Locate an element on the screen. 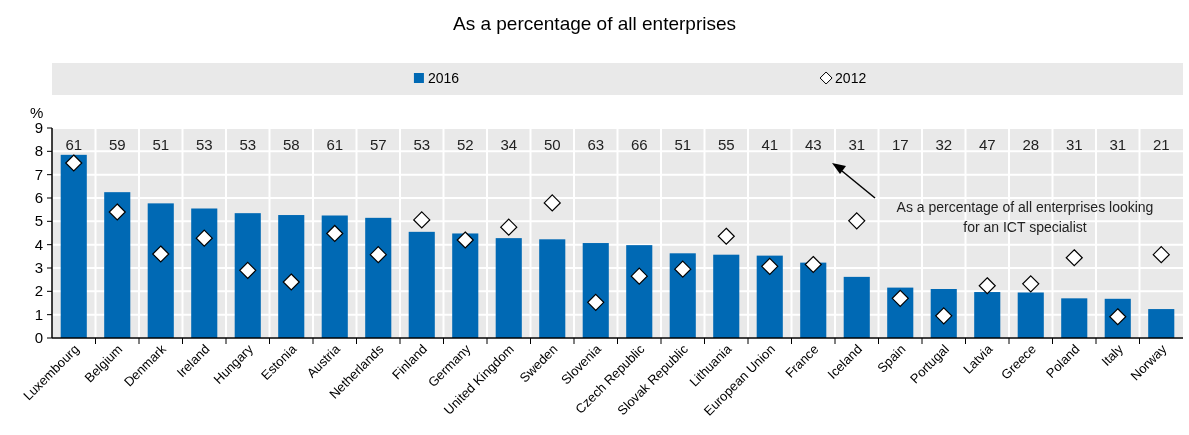 Image resolution: width=1189 pixels, height=435 pixels. annotation: As a percentage of all enterprises looking for an ICT specialist is located at coordinates (1025, 217).